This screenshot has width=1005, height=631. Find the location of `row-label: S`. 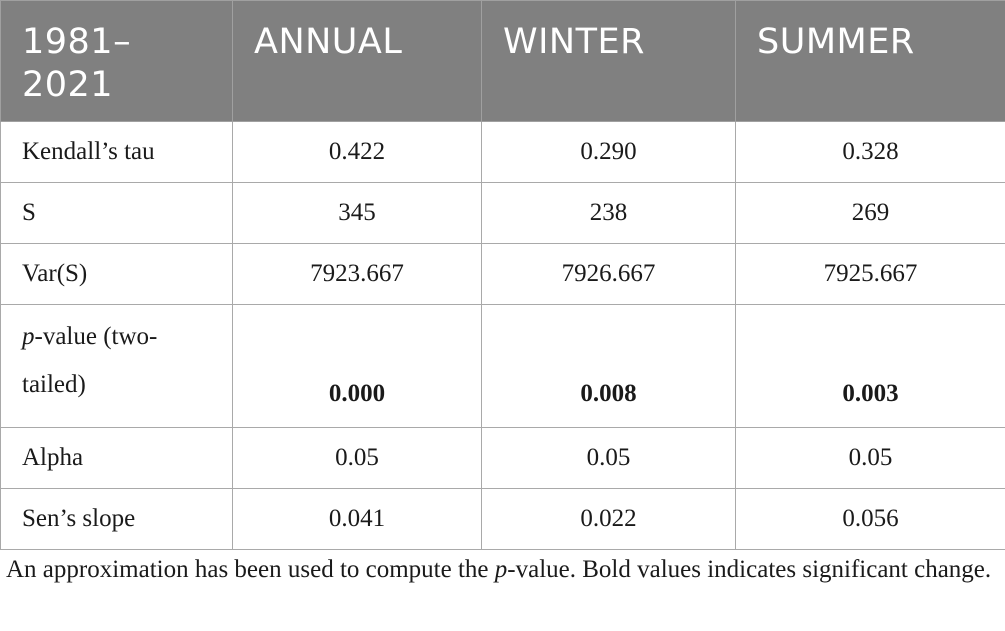

row-label: S is located at coordinates (116, 213).